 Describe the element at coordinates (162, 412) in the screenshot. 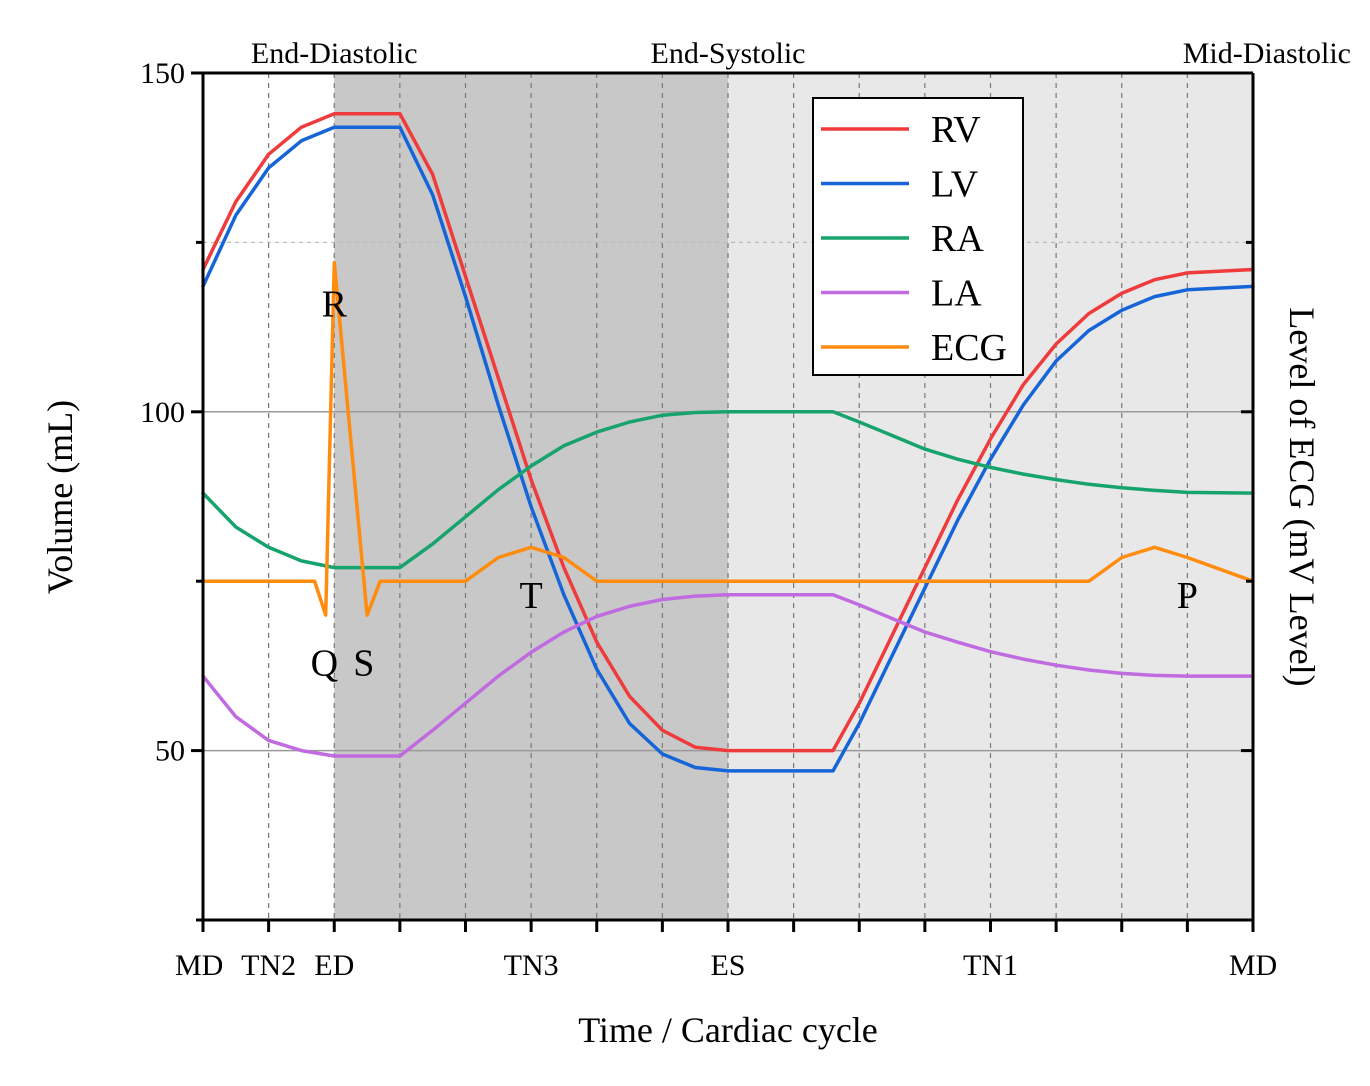

I see `y-tick-label-100: 100` at that location.